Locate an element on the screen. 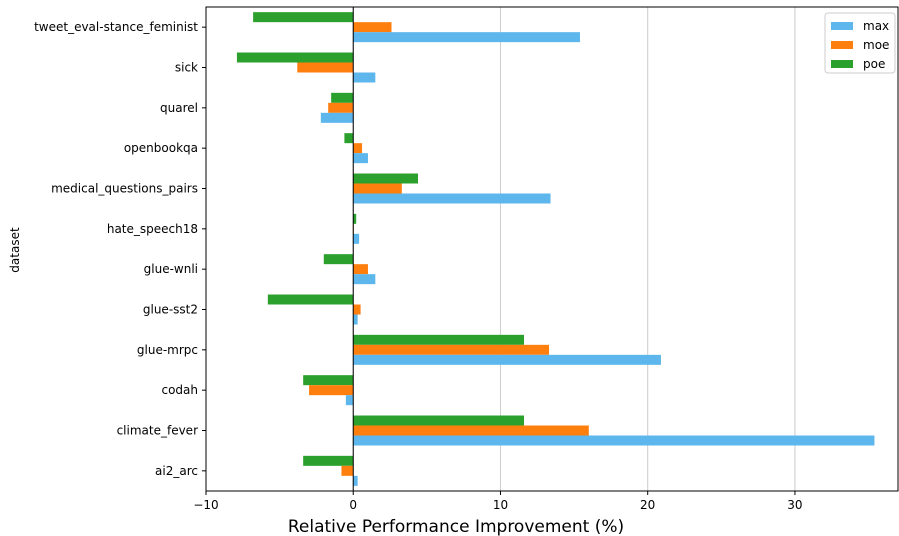 The height and width of the screenshot is (536, 899). x-axis-title: Relative Performance Improvement (%) is located at coordinates (456, 526).